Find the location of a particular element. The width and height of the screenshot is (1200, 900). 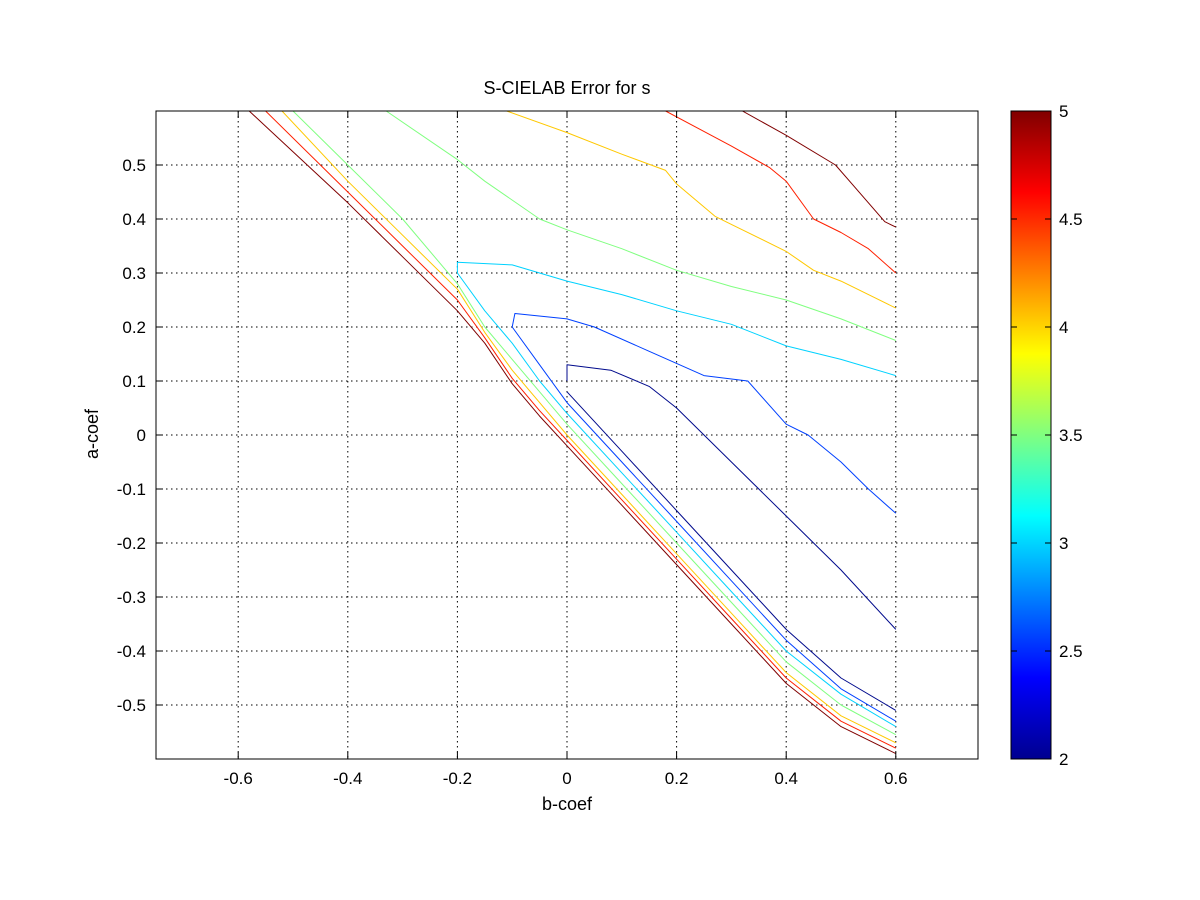

x-tick-label: 0 is located at coordinates (566, 778).